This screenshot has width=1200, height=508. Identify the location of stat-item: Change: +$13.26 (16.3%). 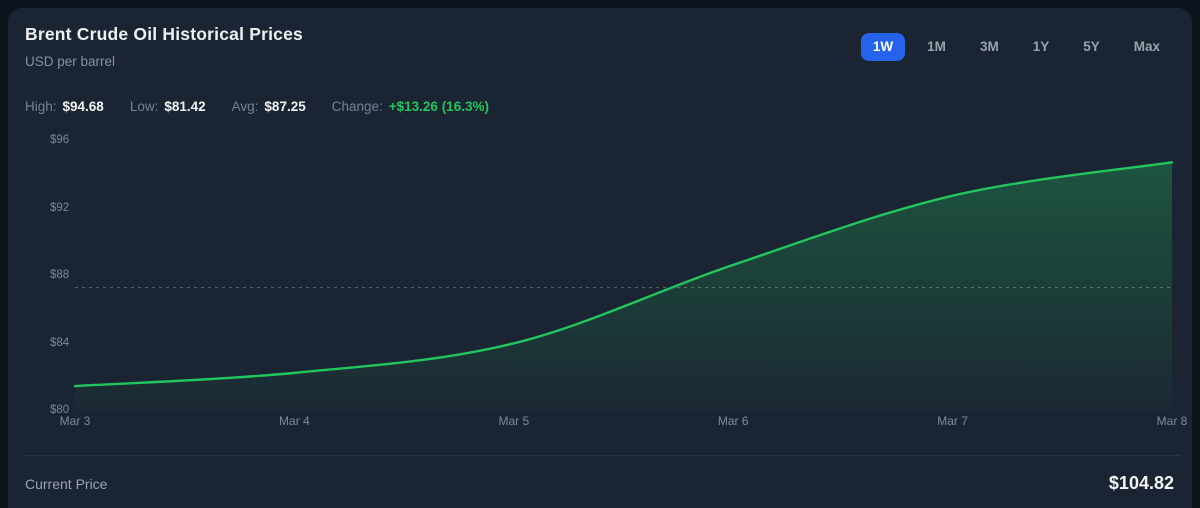
(410, 106).